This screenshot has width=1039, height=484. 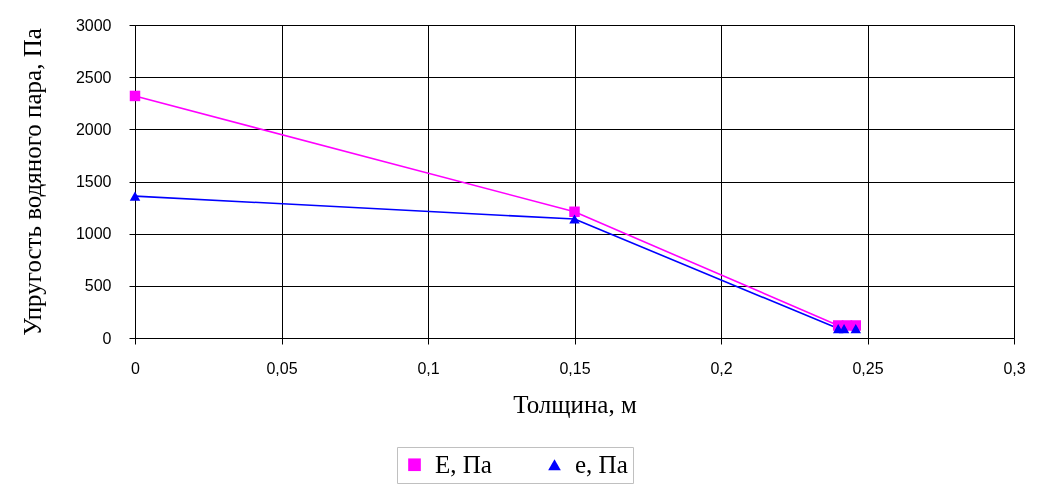 What do you see at coordinates (93, 234) in the screenshot?
I see `y-tick-label: 1000` at bounding box center [93, 234].